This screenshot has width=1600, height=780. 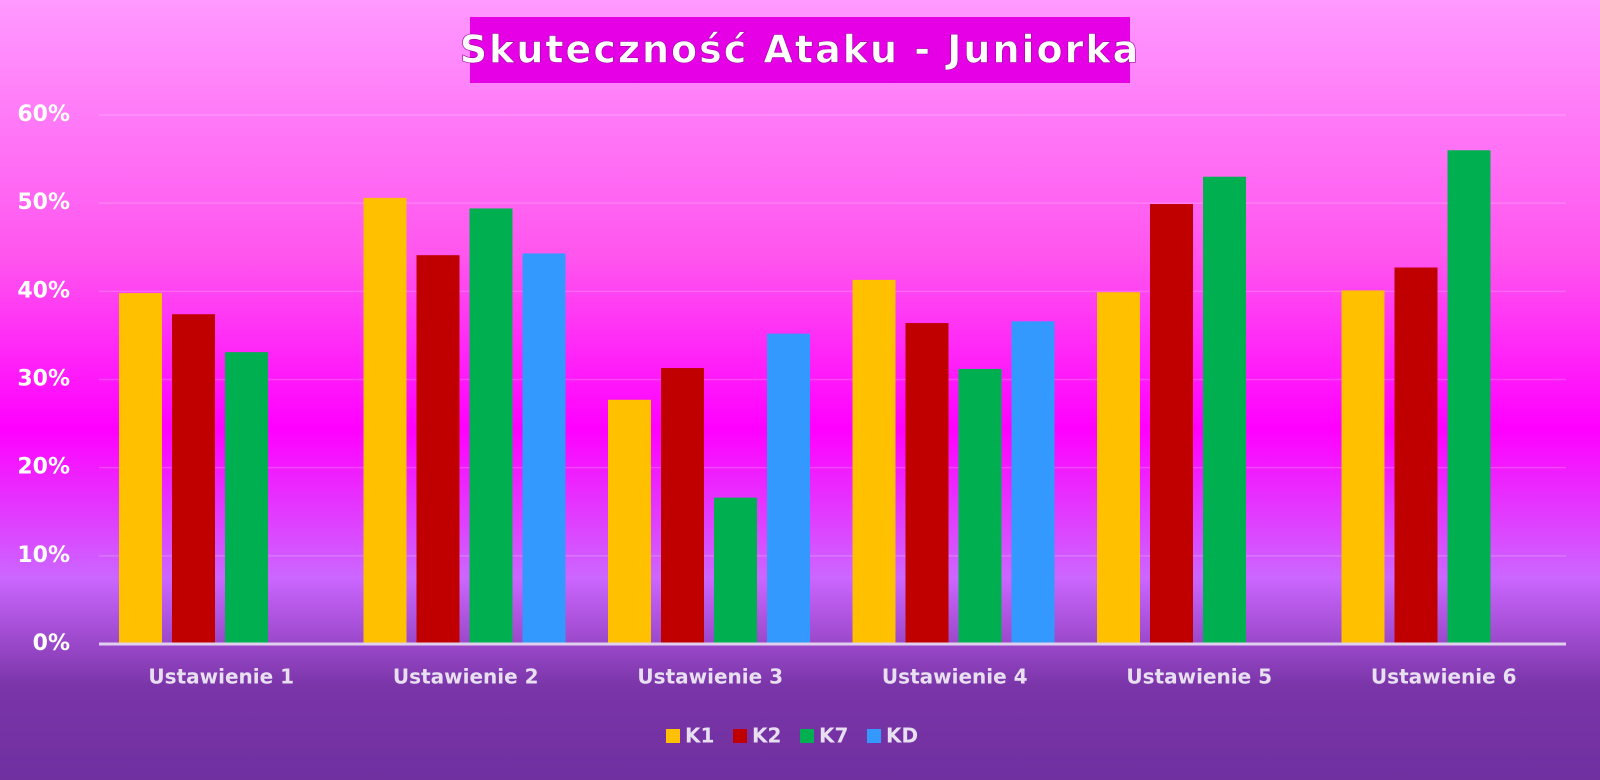 I want to click on legend-label: KD, so click(x=902, y=736).